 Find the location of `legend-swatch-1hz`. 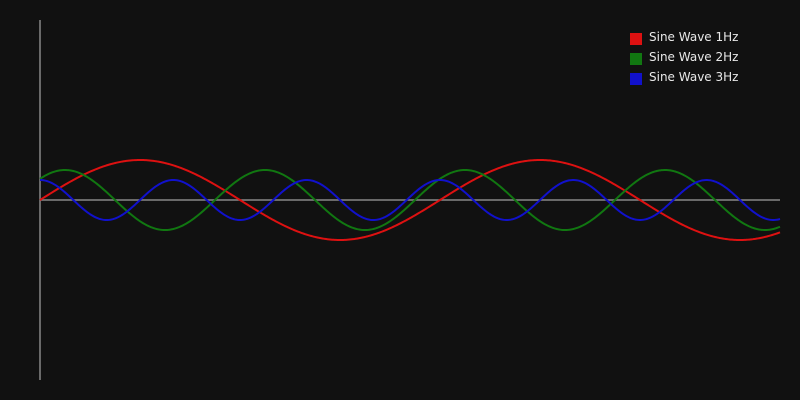

legend-swatch-1hz is located at coordinates (636, 38).